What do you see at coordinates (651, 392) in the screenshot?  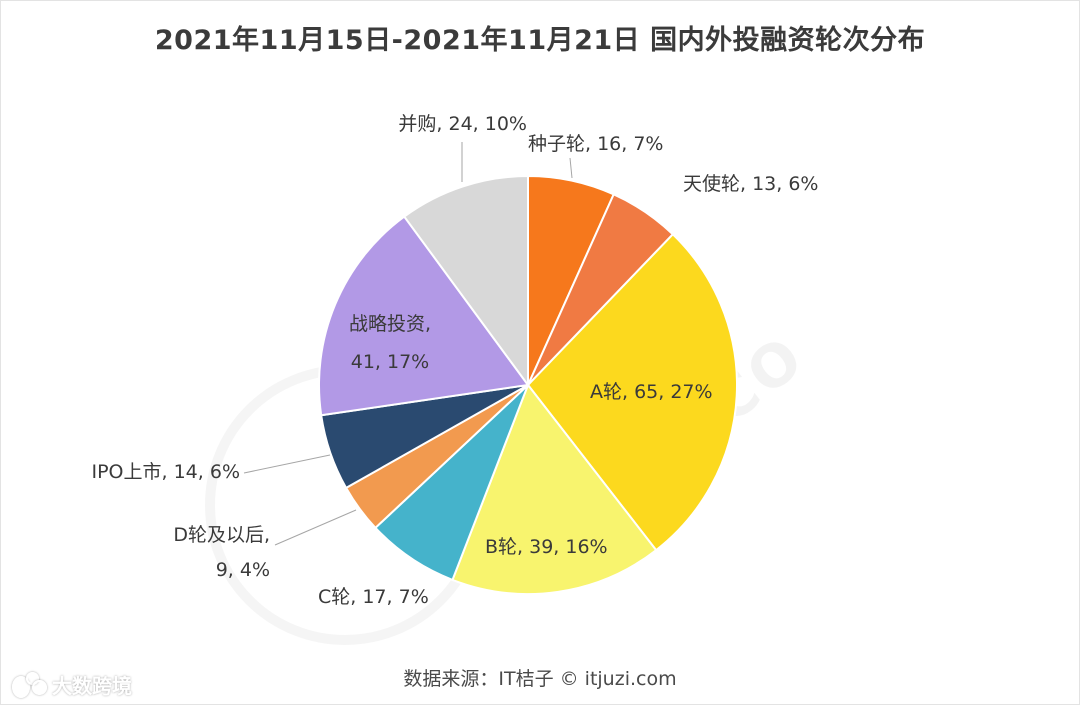 I see `slice-label-2: A轮, 65, 27%` at bounding box center [651, 392].